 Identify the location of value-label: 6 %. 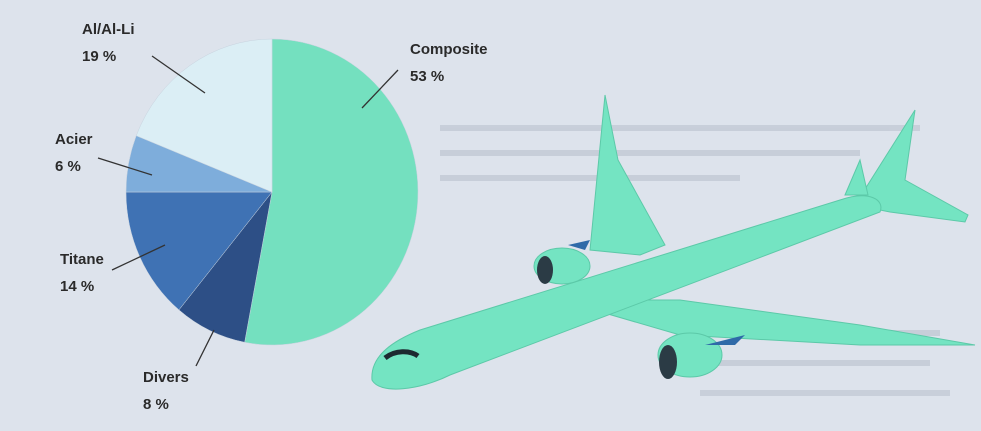
(68, 166).